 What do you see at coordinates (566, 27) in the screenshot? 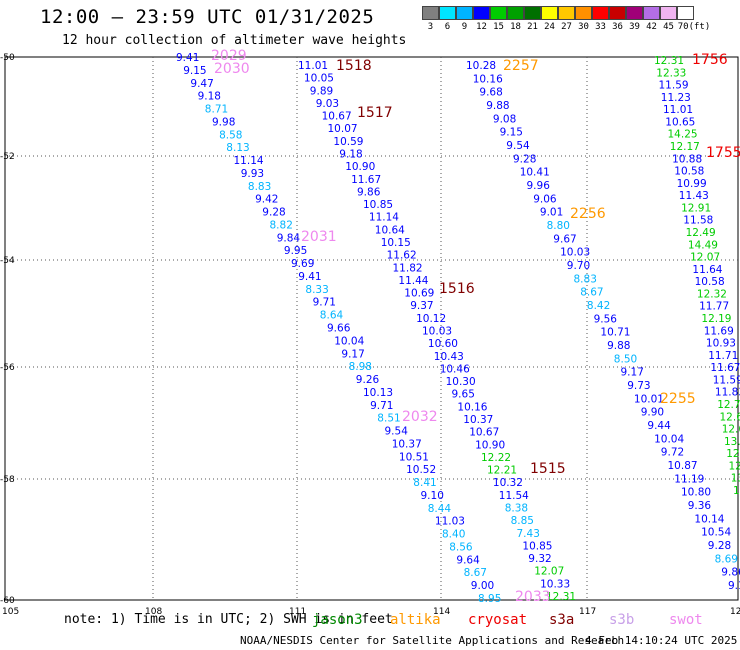
I see `color-scale-label: 27` at bounding box center [566, 27].